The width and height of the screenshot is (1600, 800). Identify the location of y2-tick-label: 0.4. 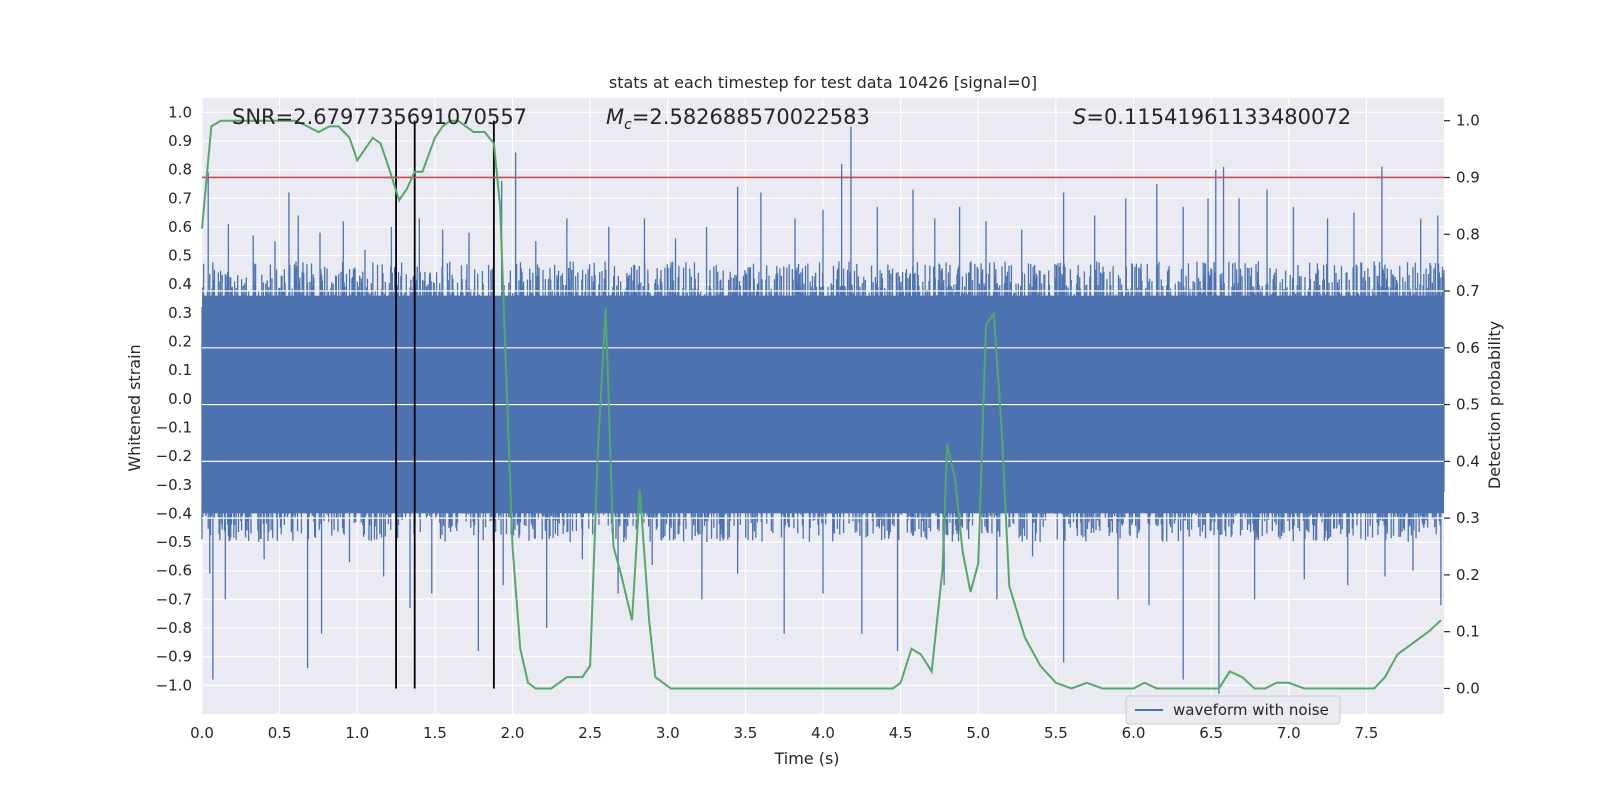
(1468, 461).